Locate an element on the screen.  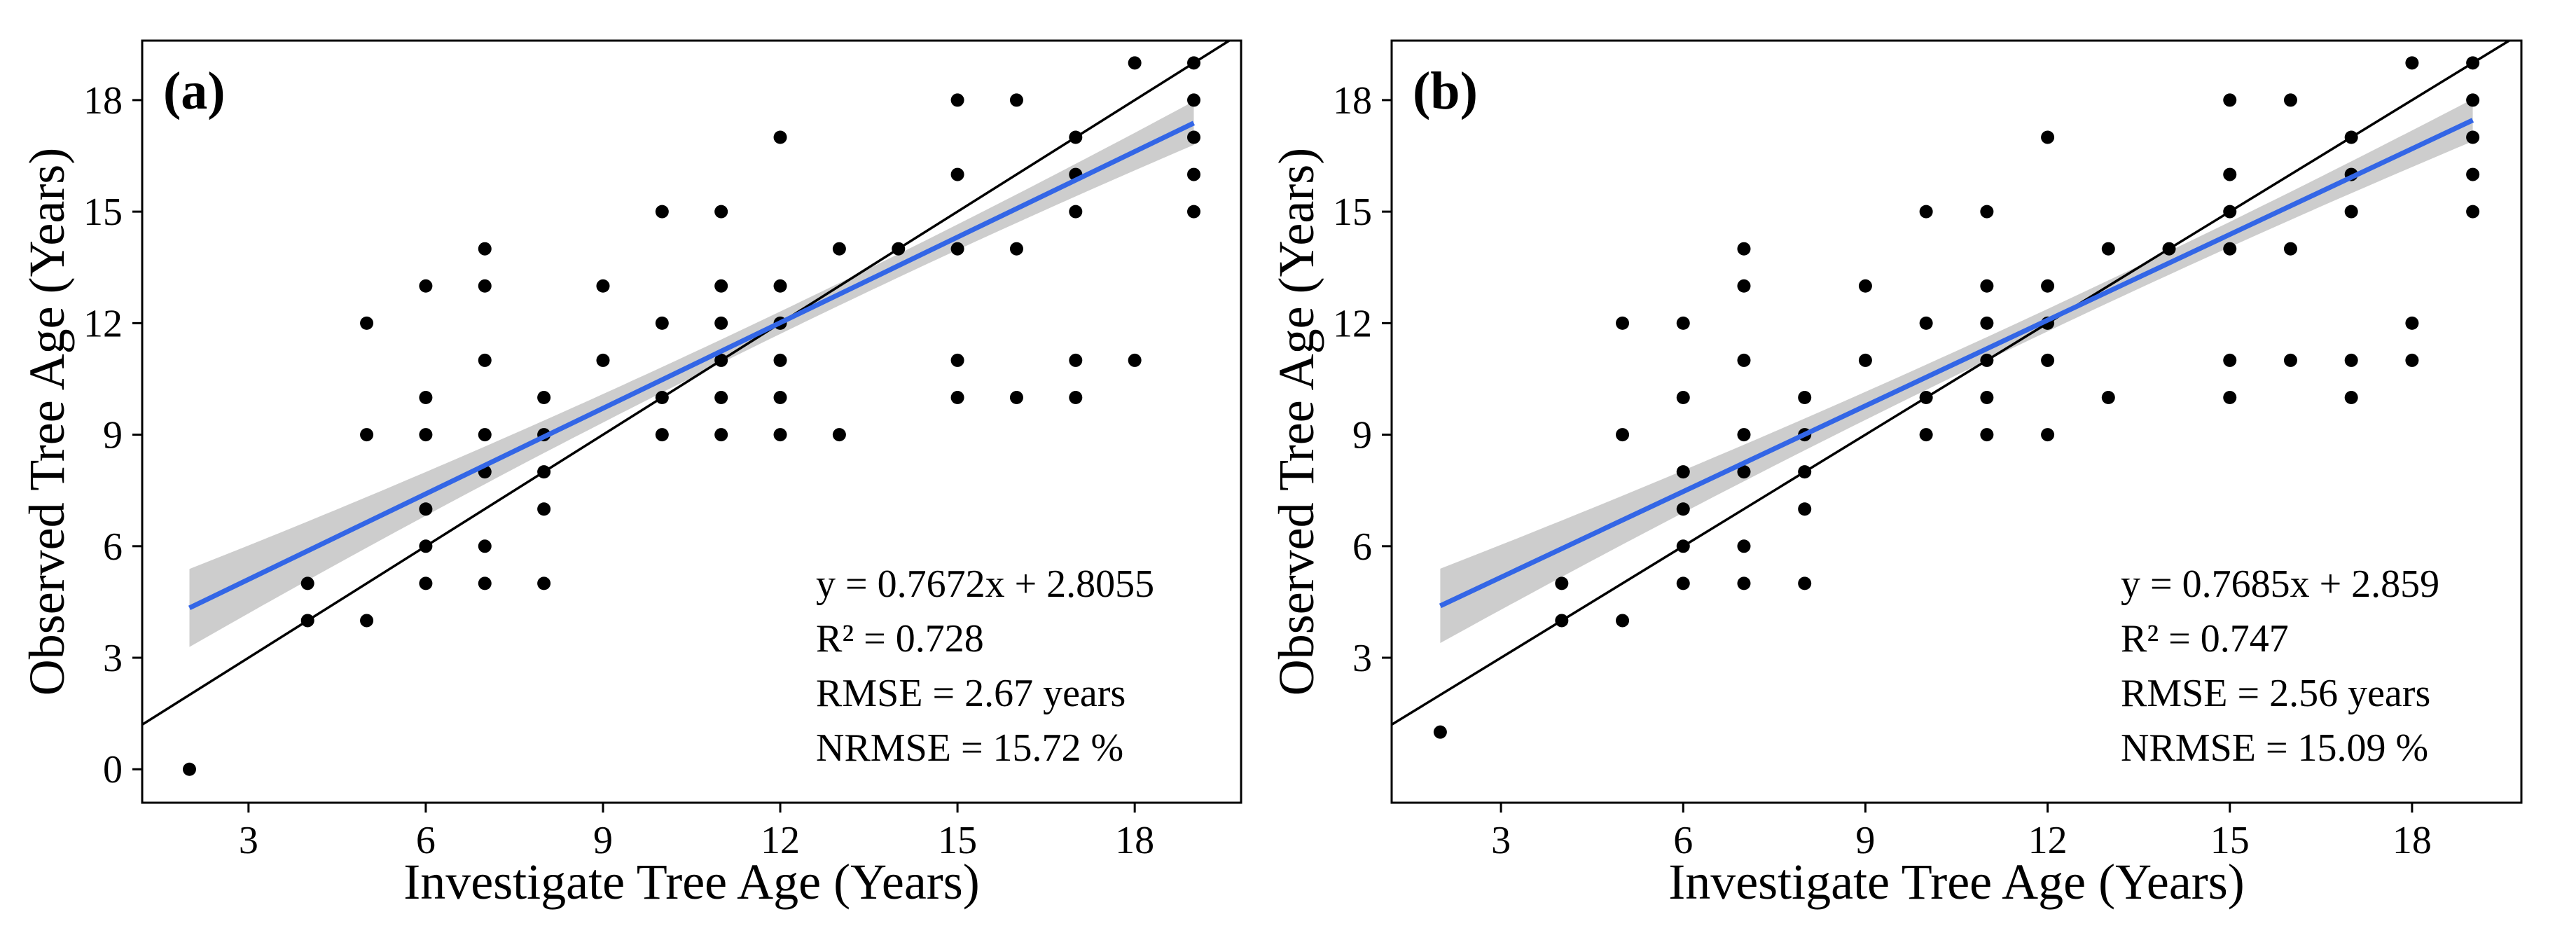
y-tick-label: 3 is located at coordinates (113, 658).